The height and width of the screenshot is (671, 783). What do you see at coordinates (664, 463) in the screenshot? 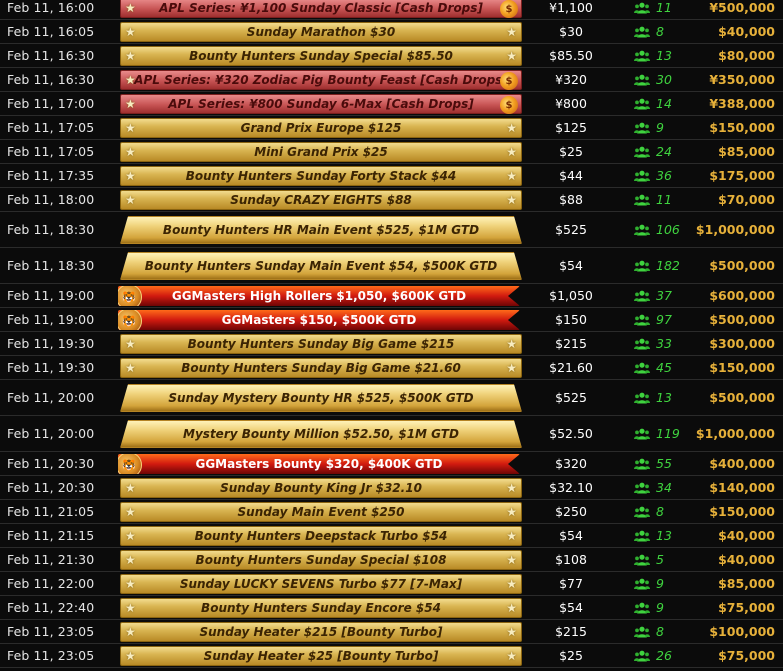
I see `players-value: 55` at bounding box center [664, 463].